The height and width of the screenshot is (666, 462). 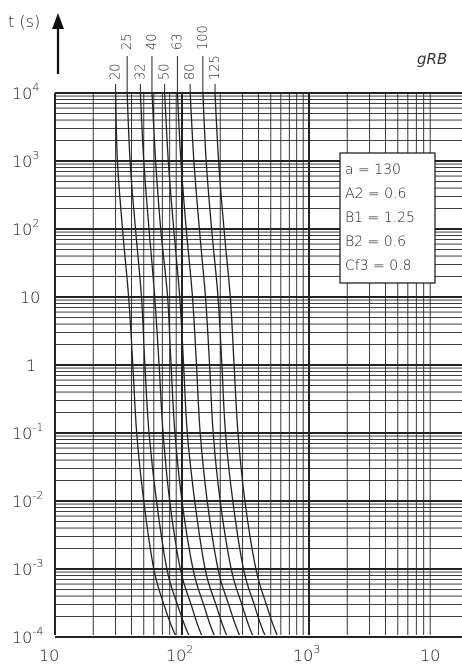 I want to click on y-tick-label: 10⁴, so click(x=25, y=92).